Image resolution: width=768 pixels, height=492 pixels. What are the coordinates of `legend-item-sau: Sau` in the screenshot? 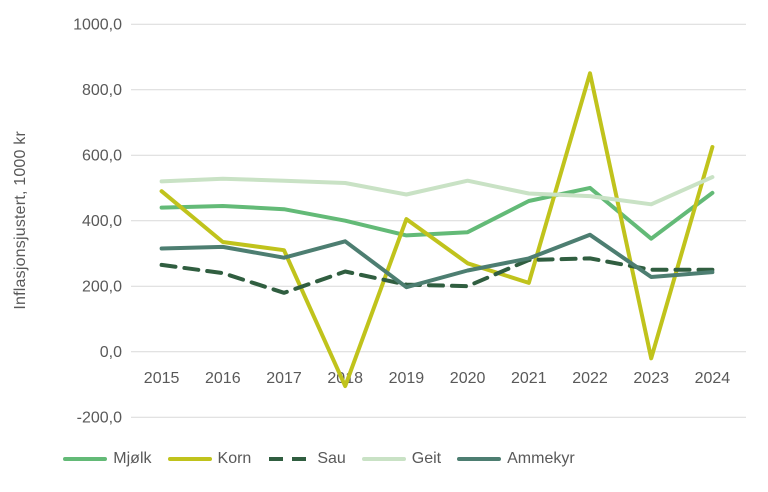 It's located at (306, 459).